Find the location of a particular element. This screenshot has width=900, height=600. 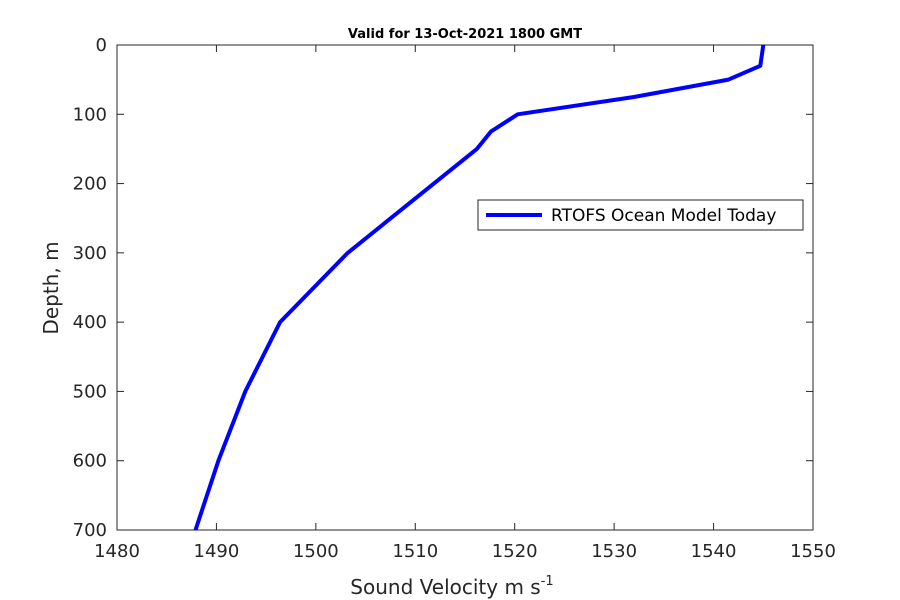

y-tick-label: 0 is located at coordinates (101, 45).